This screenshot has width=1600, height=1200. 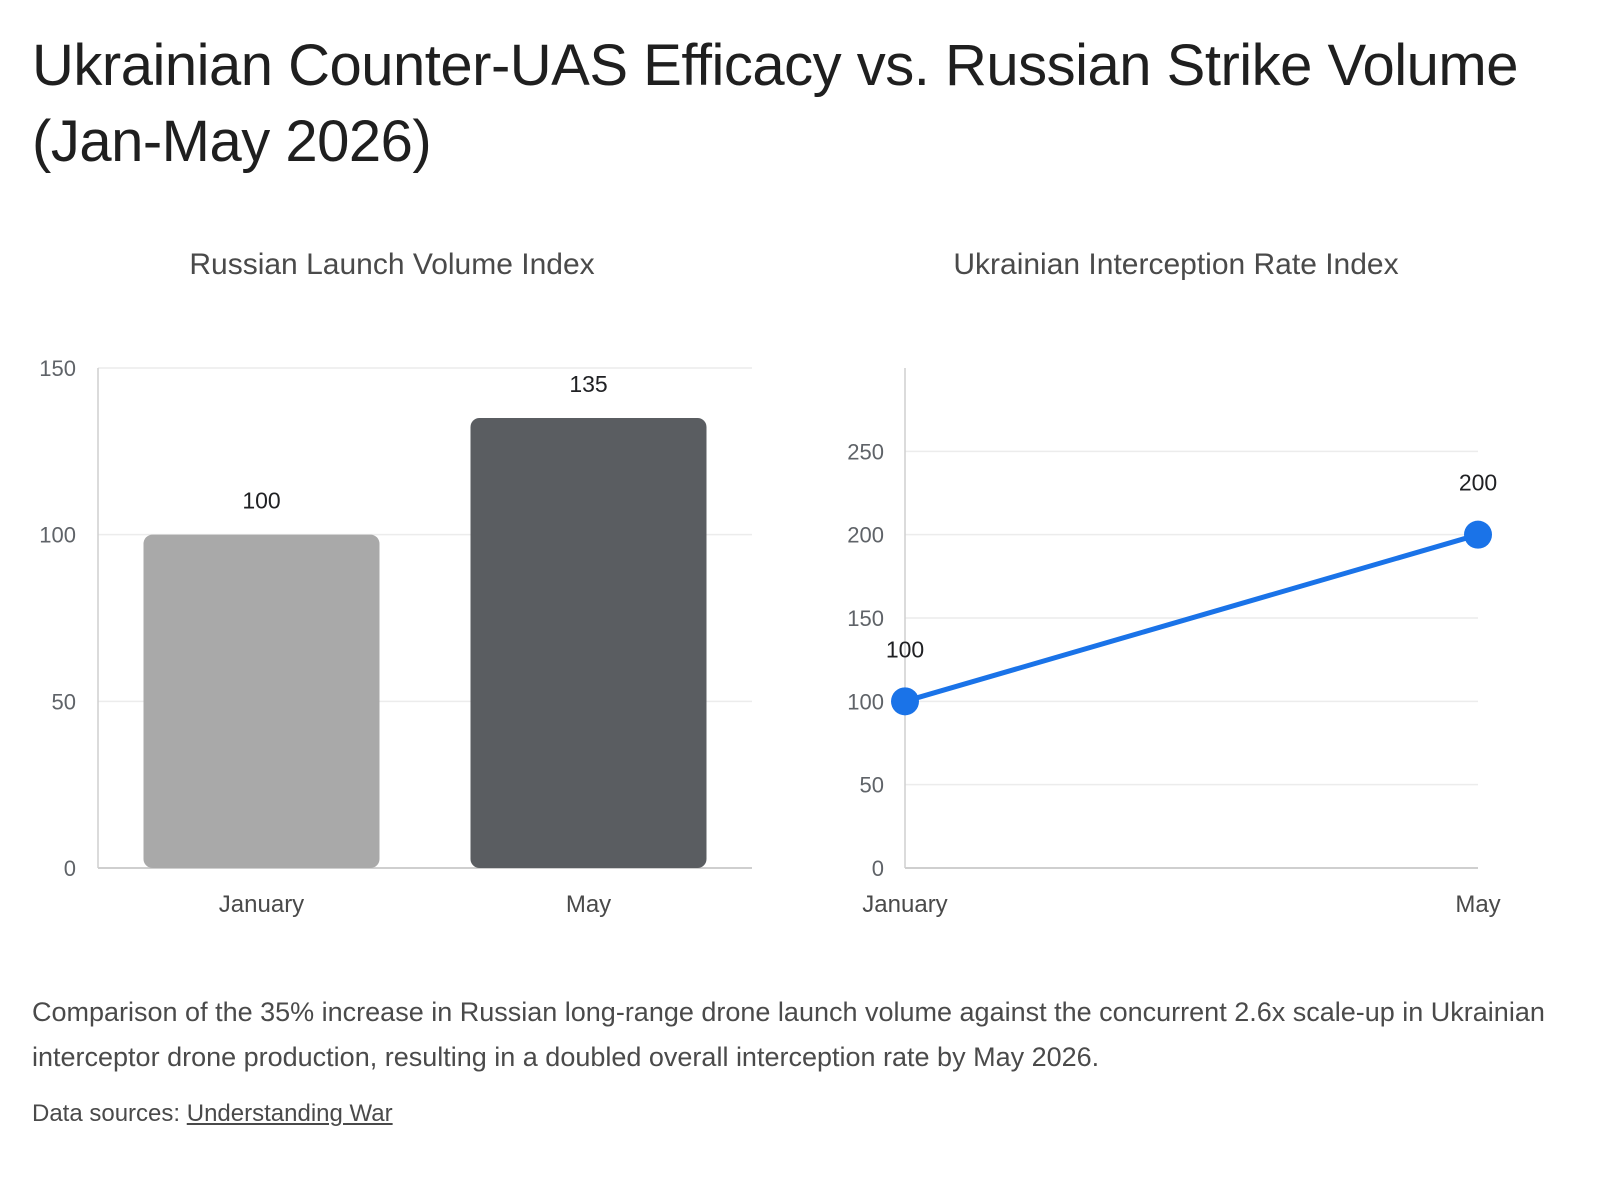 I want to click on chart-title: Russian Launch Volume Index, so click(x=391, y=264).